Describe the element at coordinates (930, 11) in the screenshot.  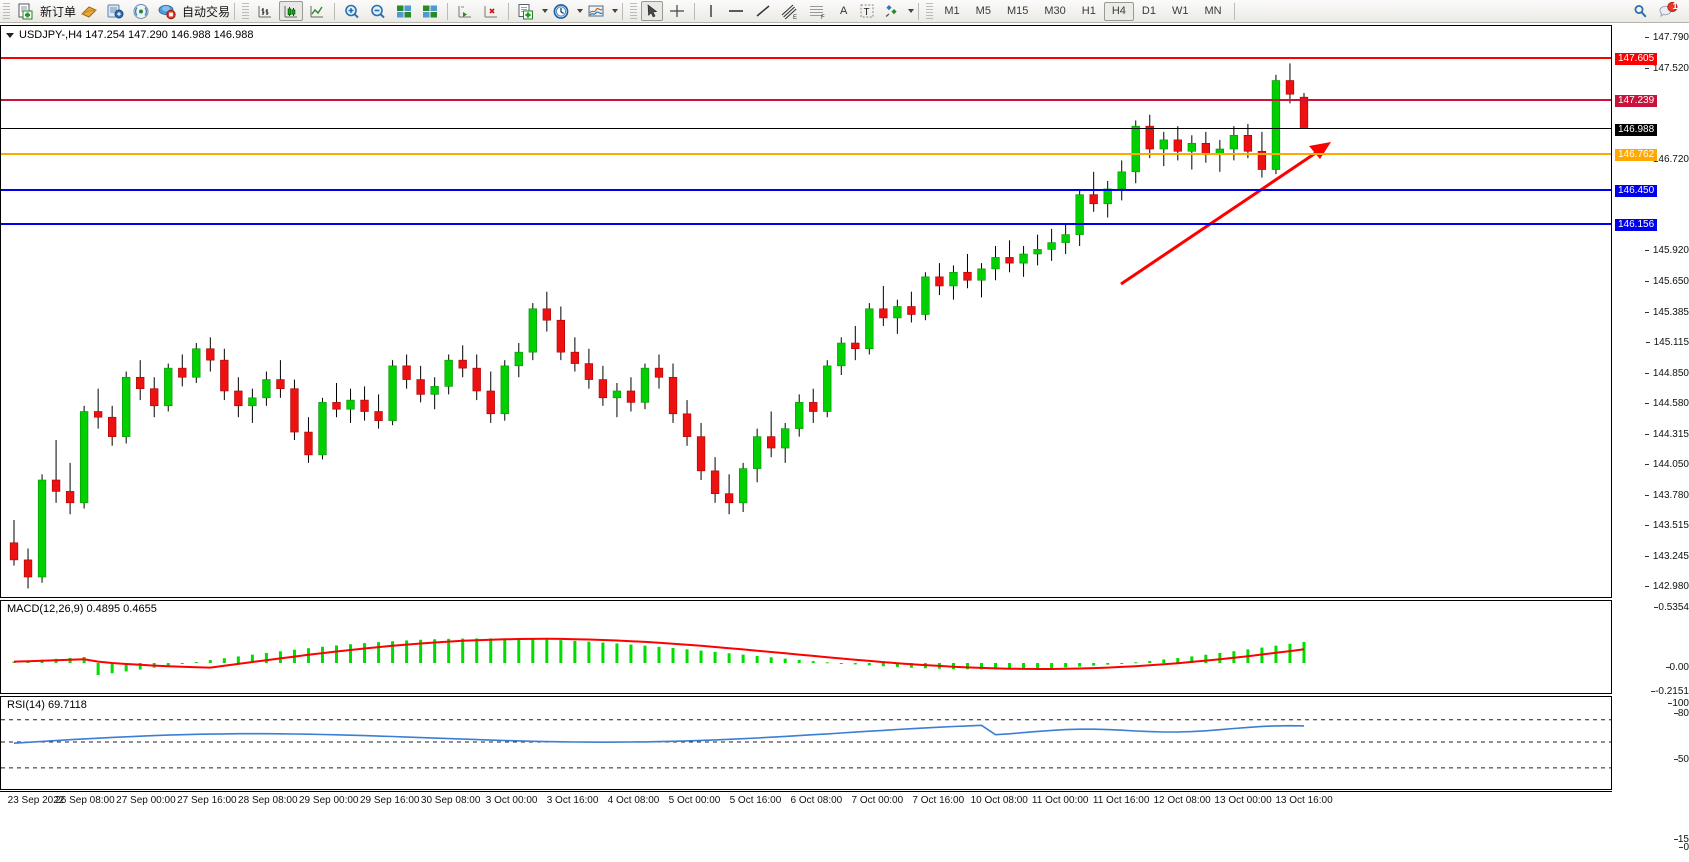
I see `toolbar-grip-timeframes` at that location.